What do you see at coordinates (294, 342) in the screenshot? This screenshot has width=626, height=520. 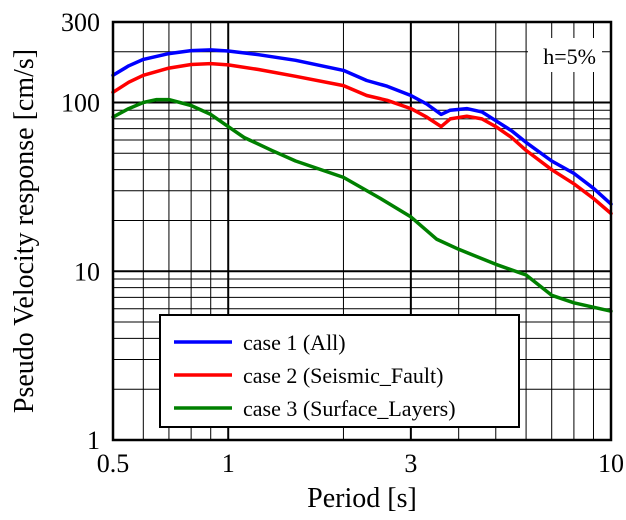 I see `legend-label-case1: case 1 (All)` at bounding box center [294, 342].